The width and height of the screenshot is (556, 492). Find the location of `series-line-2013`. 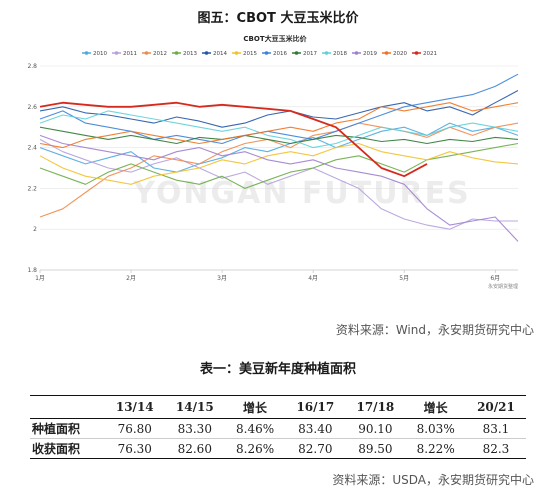

series-line-2013 is located at coordinates (279, 165).